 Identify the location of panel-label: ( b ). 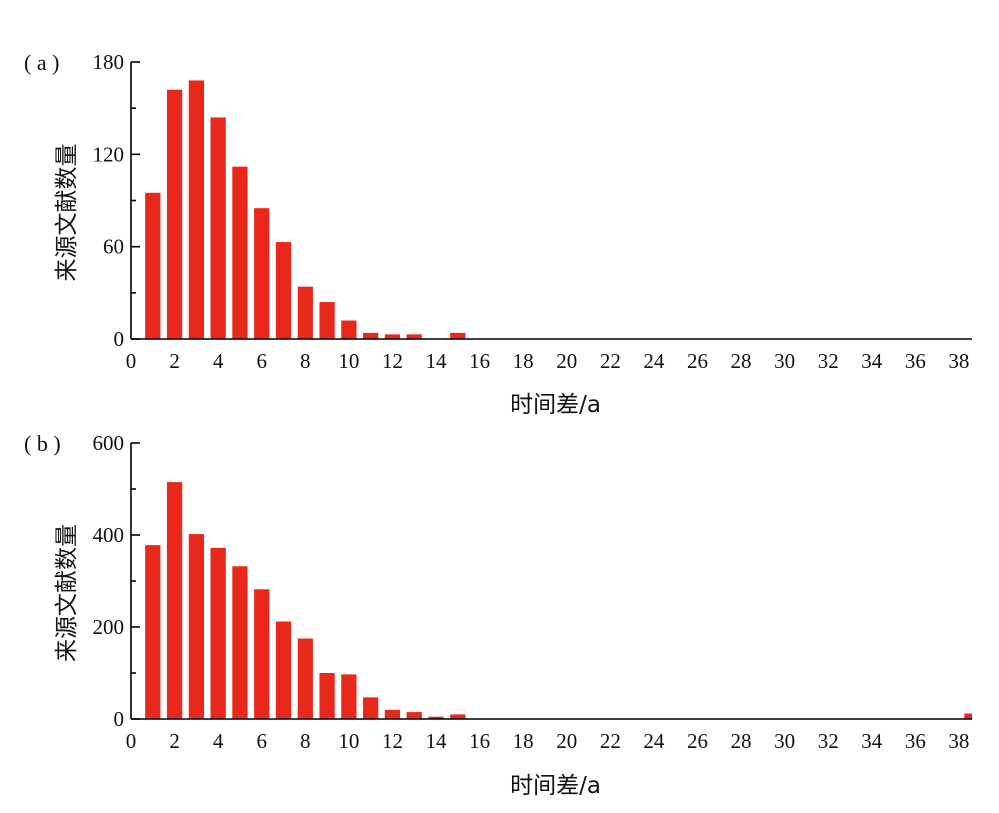
(42, 443).